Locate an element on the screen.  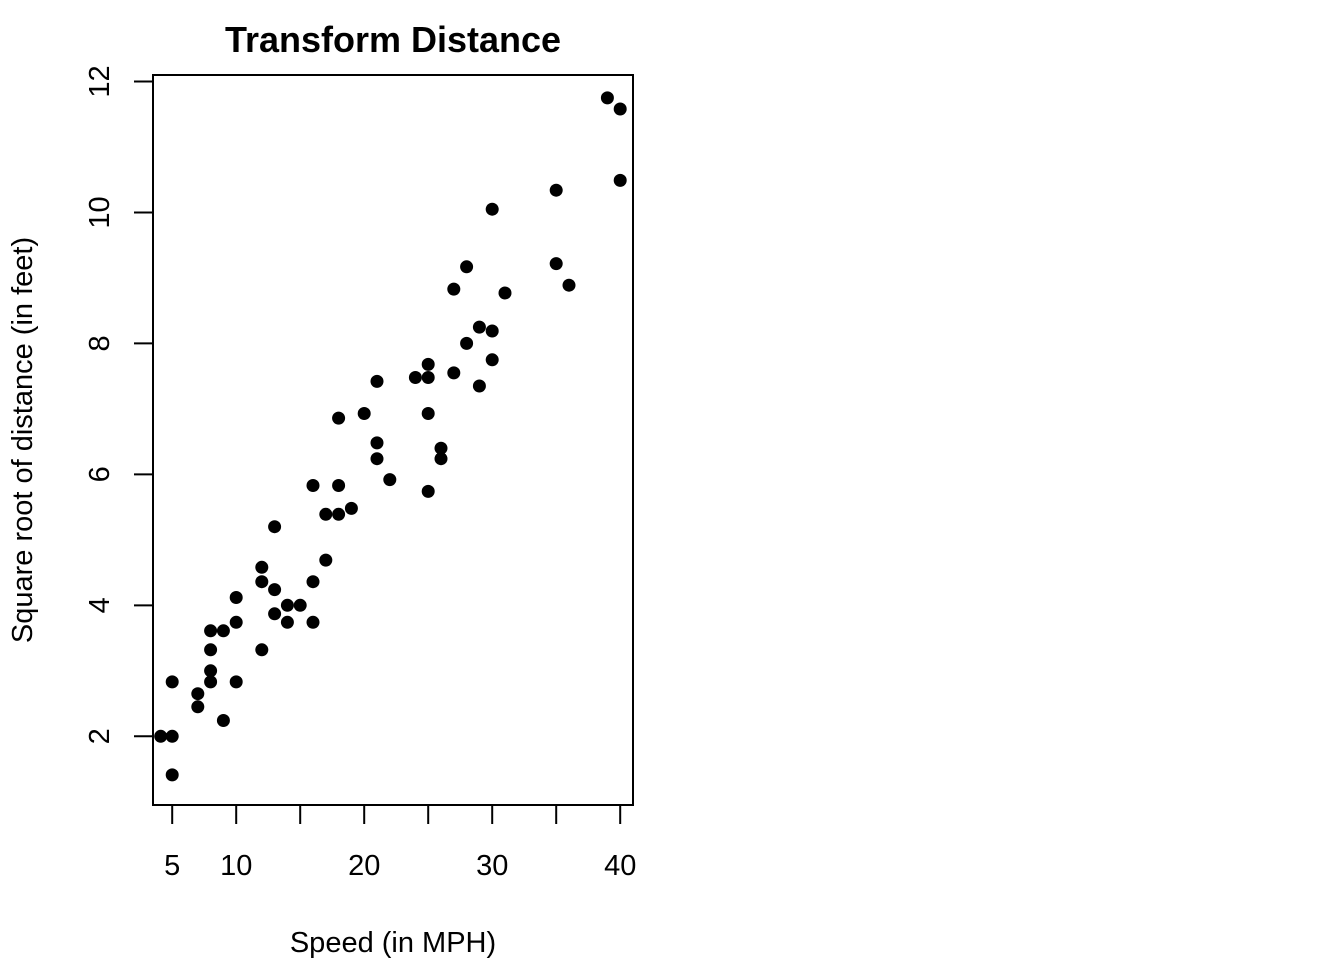
y-tick-label: 10 is located at coordinates (100, 212).